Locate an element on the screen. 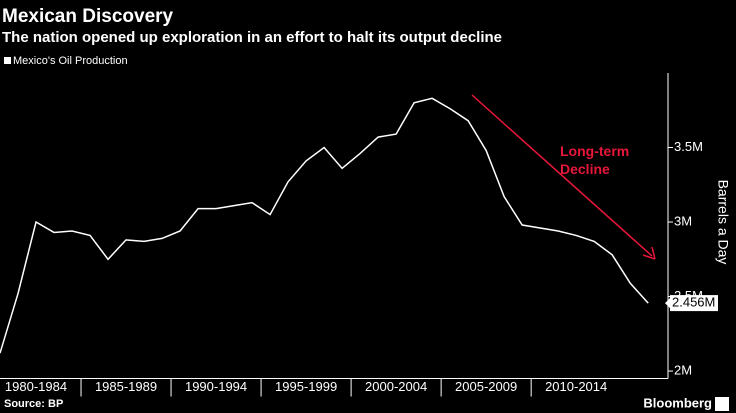  source: Source: BP is located at coordinates (33, 404).